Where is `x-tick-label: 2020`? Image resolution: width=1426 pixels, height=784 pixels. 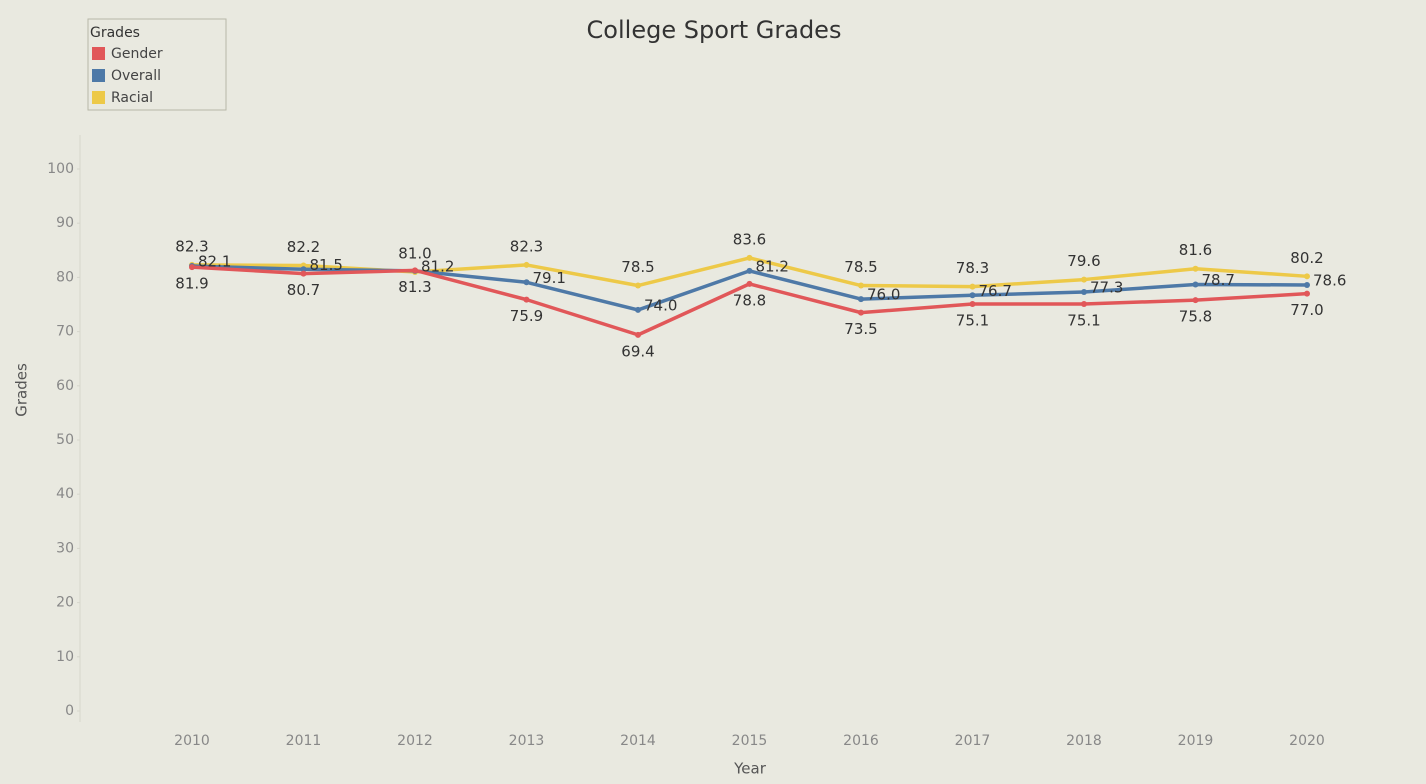 x-tick-label: 2020 is located at coordinates (1307, 741).